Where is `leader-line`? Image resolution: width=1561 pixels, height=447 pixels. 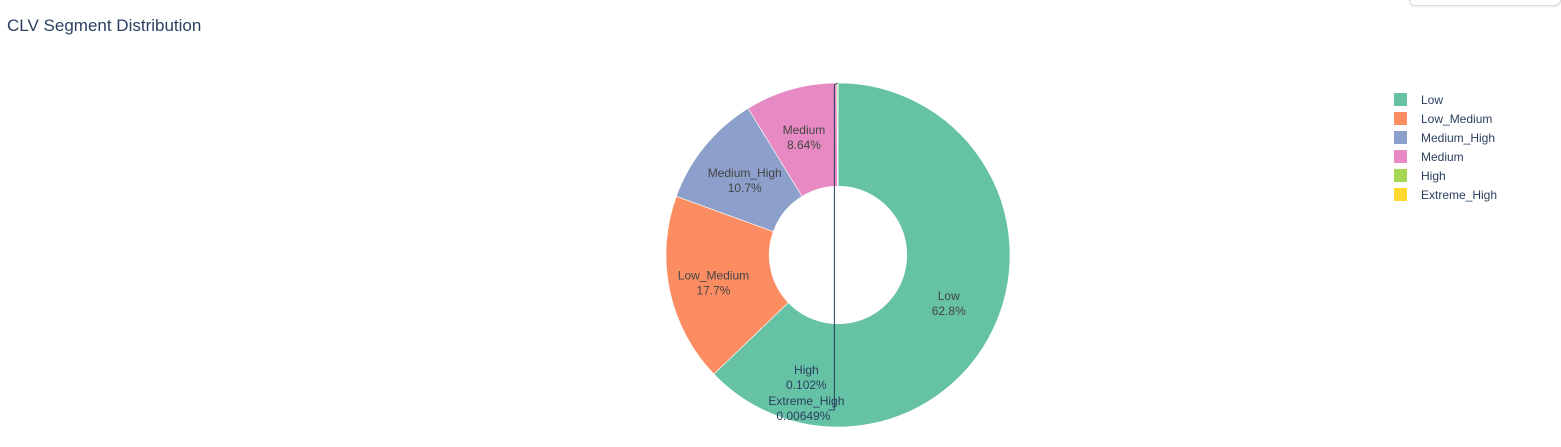
leader-line is located at coordinates (833, 246).